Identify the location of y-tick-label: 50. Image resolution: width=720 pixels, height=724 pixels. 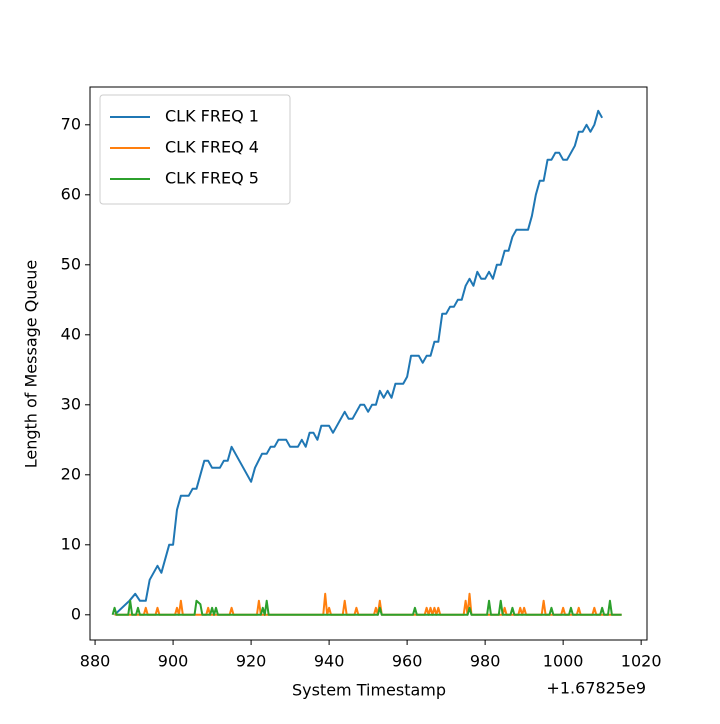
(71, 263).